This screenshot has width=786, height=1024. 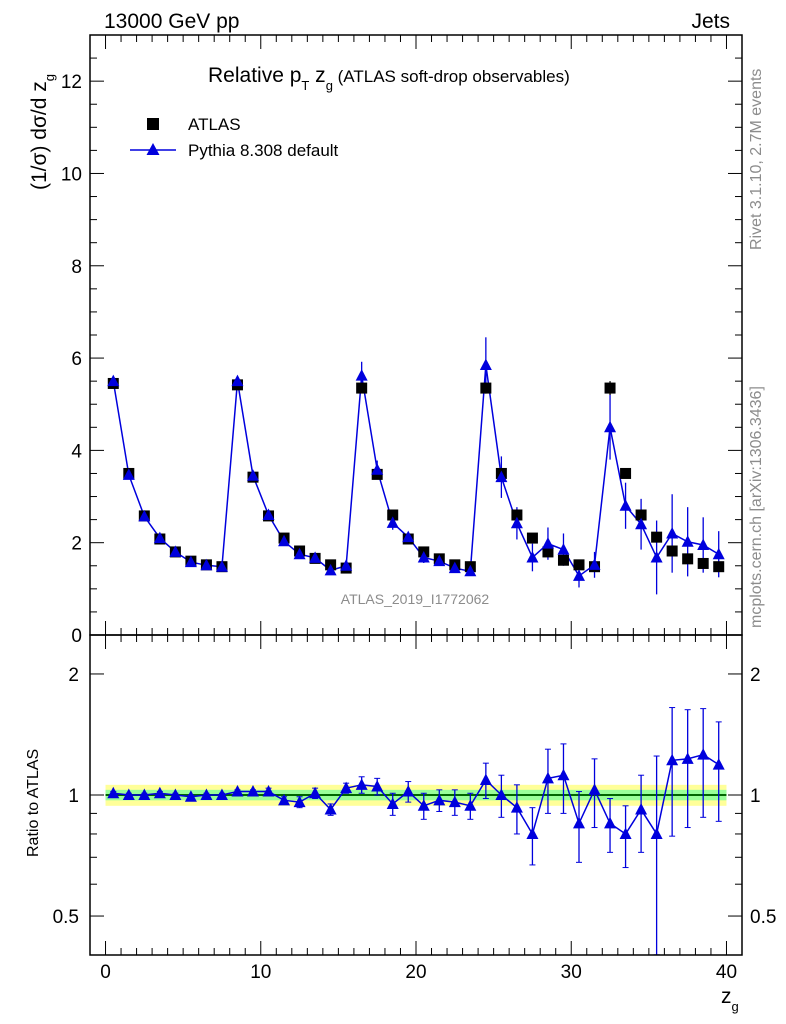 I want to click on y-tick-label-main: 10, so click(x=71, y=174).